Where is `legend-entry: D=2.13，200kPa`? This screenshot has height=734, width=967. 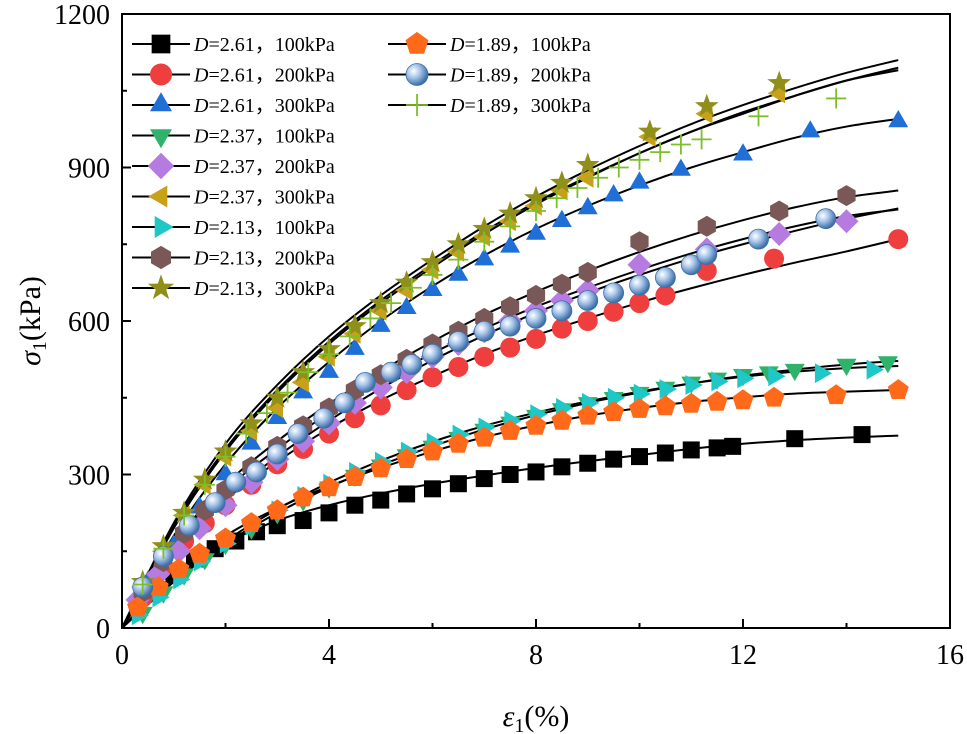
legend-entry: D=2.13，200kPa is located at coordinates (233, 257).